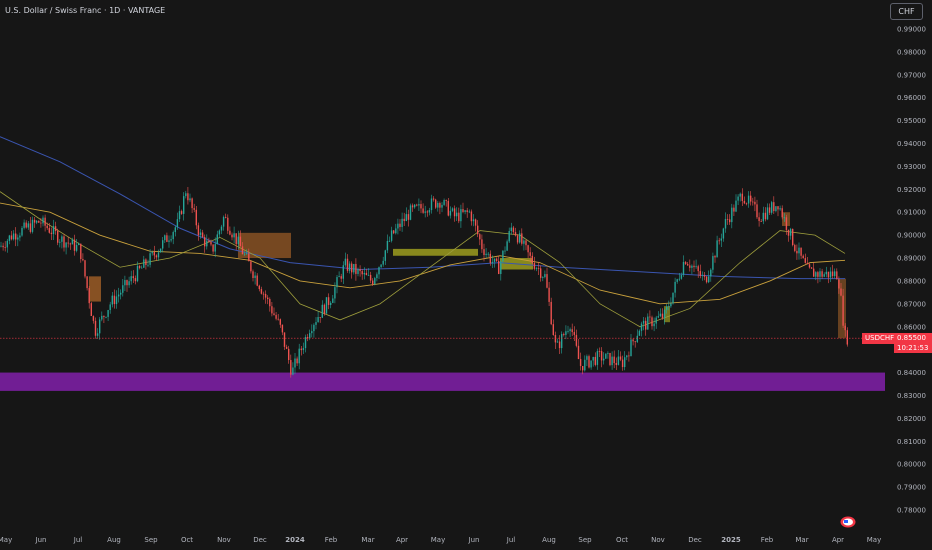 The height and width of the screenshot is (550, 932). Describe the element at coordinates (78, 540) in the screenshot. I see `time-tick-label: Jul` at that location.